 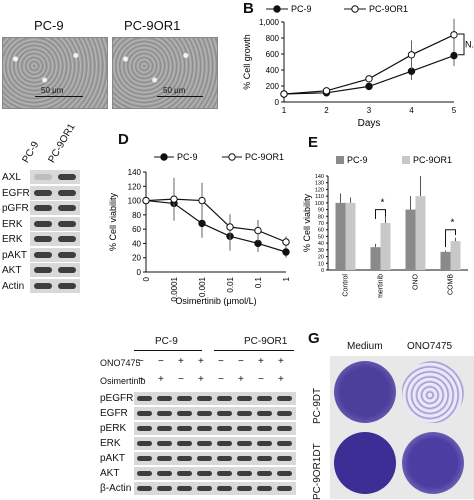 I want to click on legend-swatch, so click(x=340, y=160).